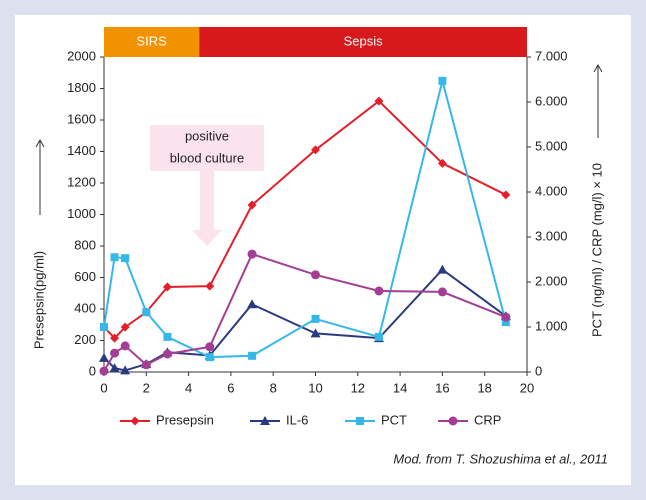  I want to click on y-tick-label: 1200, so click(81, 181).